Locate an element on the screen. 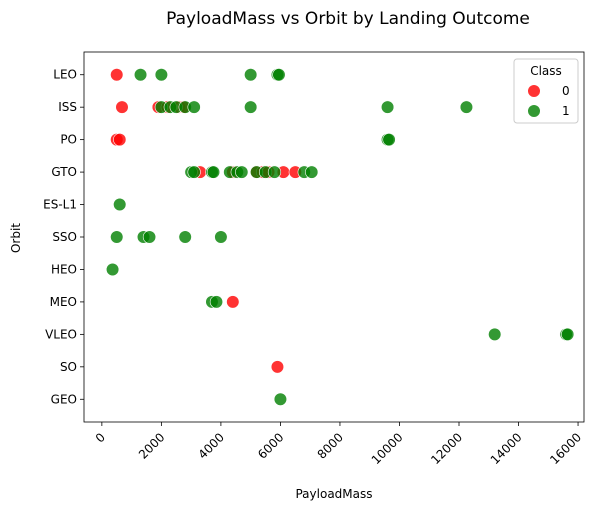 Image resolution: width=602 pixels, height=511 pixels. x-tick-label: 16000 is located at coordinates (565, 448).